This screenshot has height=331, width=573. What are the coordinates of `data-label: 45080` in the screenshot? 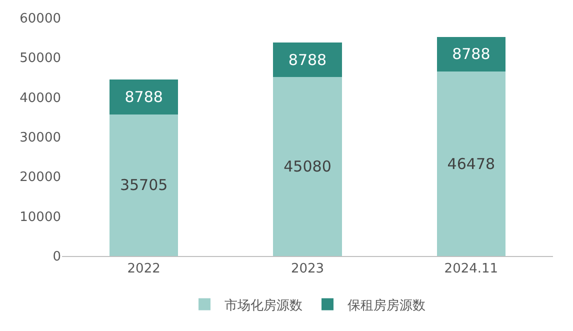 It's located at (308, 167).